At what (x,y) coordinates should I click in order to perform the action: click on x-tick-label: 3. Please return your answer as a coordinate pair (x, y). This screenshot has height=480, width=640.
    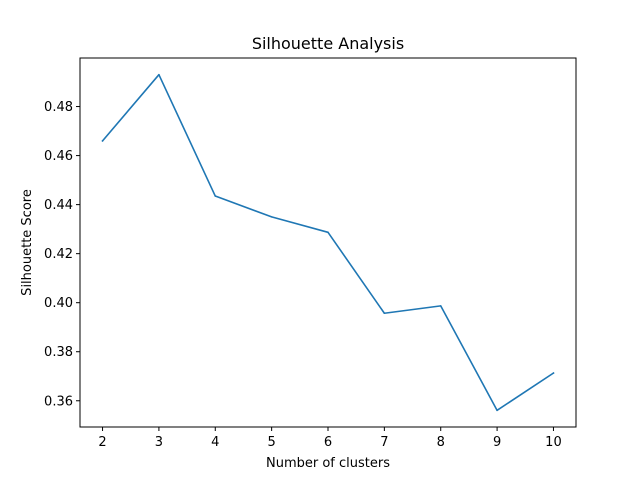
    Looking at the image, I should click on (159, 442).